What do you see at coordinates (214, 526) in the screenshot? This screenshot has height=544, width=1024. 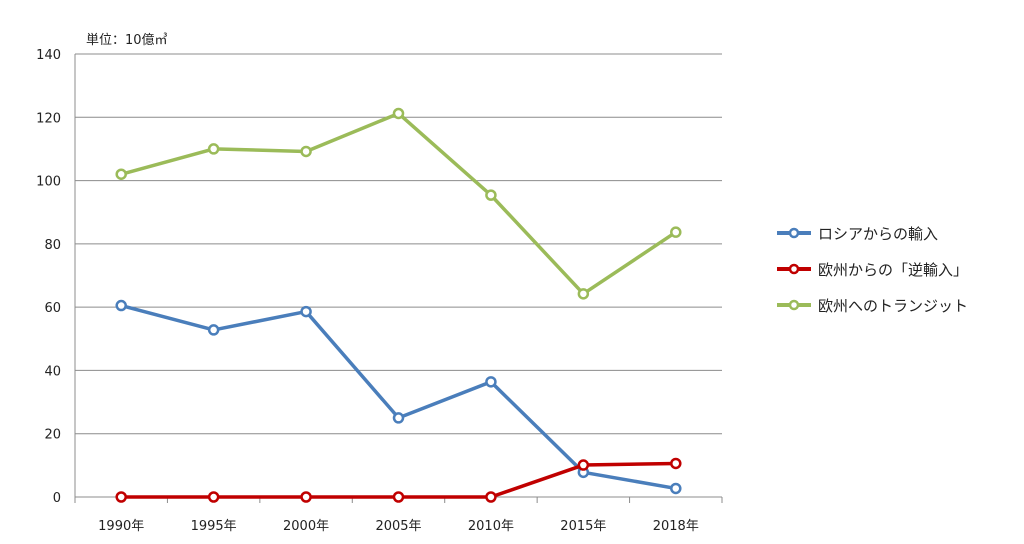 I see `x-tick-label: 1995年` at bounding box center [214, 526].